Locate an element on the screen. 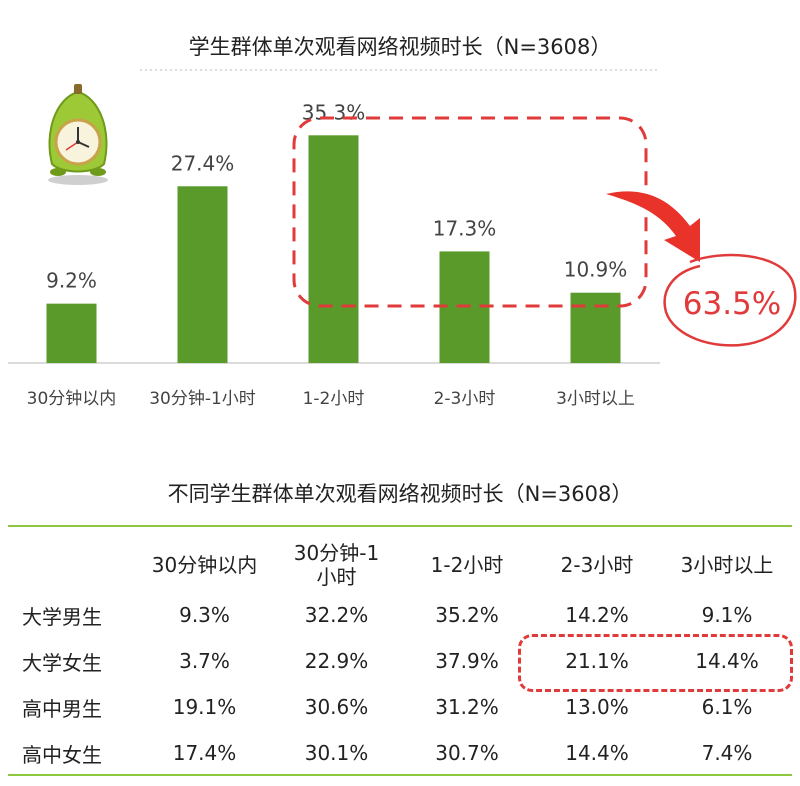  row-label: 高中女生 is located at coordinates (62, 754).